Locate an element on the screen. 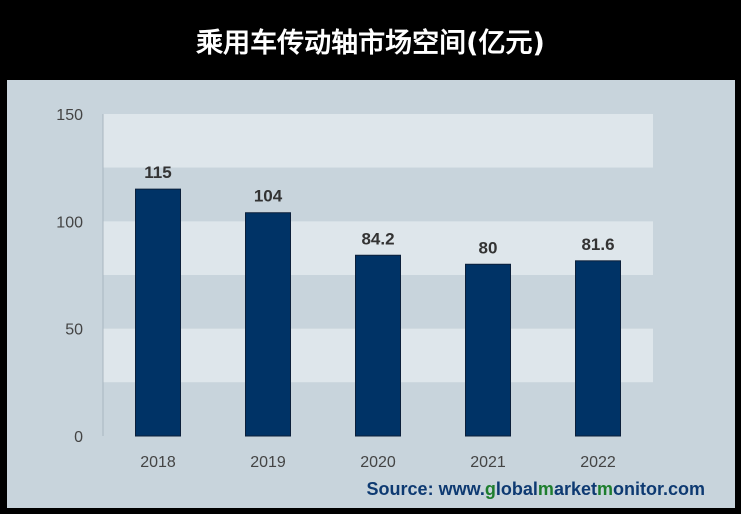 The width and height of the screenshot is (741, 514). source-arket: arket is located at coordinates (575, 489).